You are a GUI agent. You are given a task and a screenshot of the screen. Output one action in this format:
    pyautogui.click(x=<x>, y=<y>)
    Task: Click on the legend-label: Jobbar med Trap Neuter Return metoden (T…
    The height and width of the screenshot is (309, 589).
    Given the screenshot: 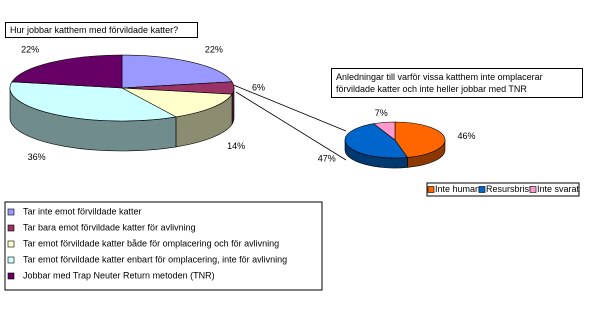 What is the action you would take?
    pyautogui.click(x=119, y=275)
    